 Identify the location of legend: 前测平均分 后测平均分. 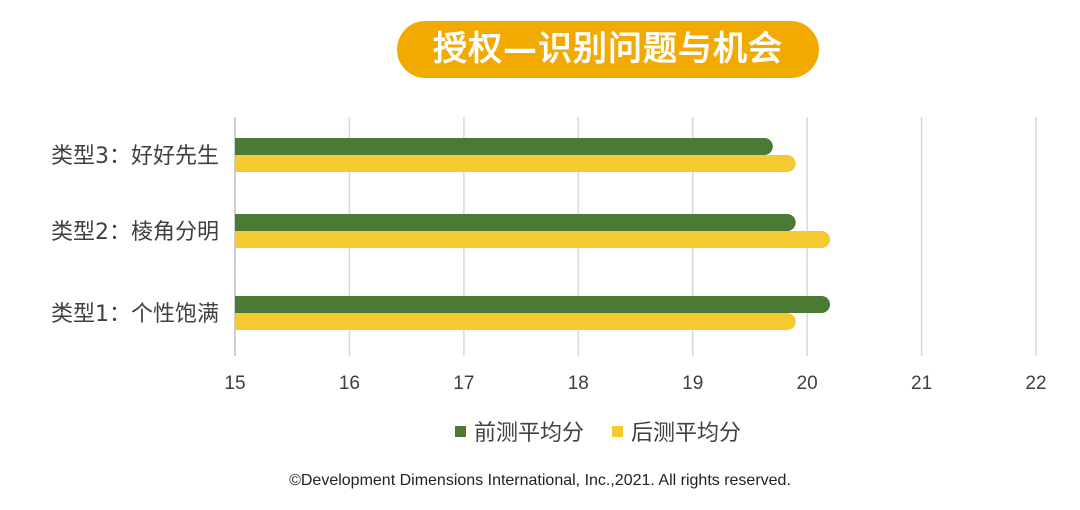
(612, 431).